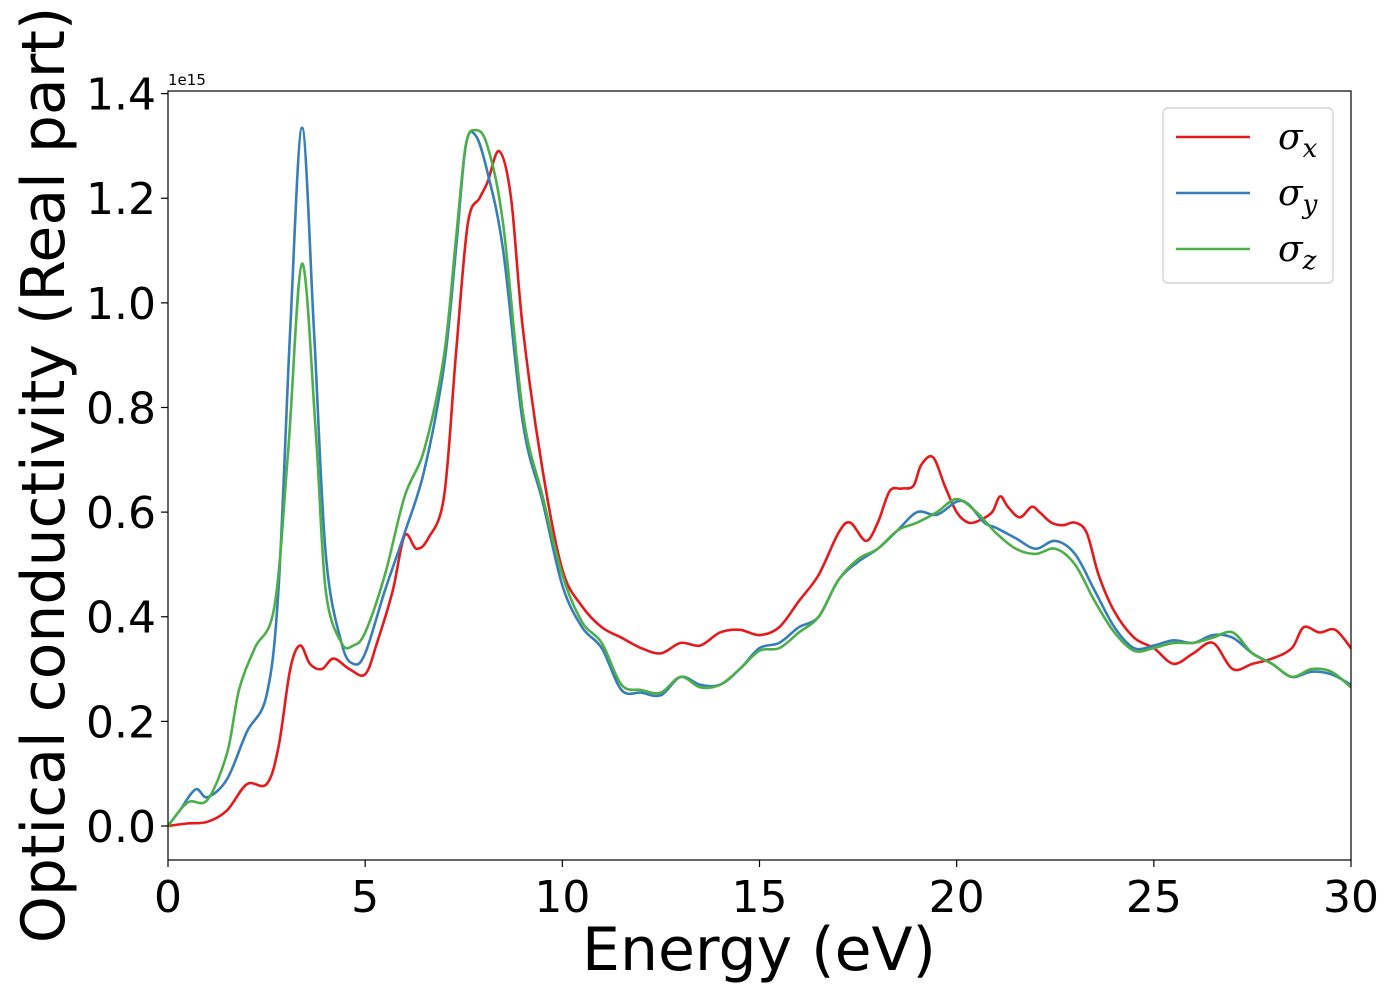  What do you see at coordinates (1298, 196) in the screenshot?
I see `legend-label-y: σy` at bounding box center [1298, 196].